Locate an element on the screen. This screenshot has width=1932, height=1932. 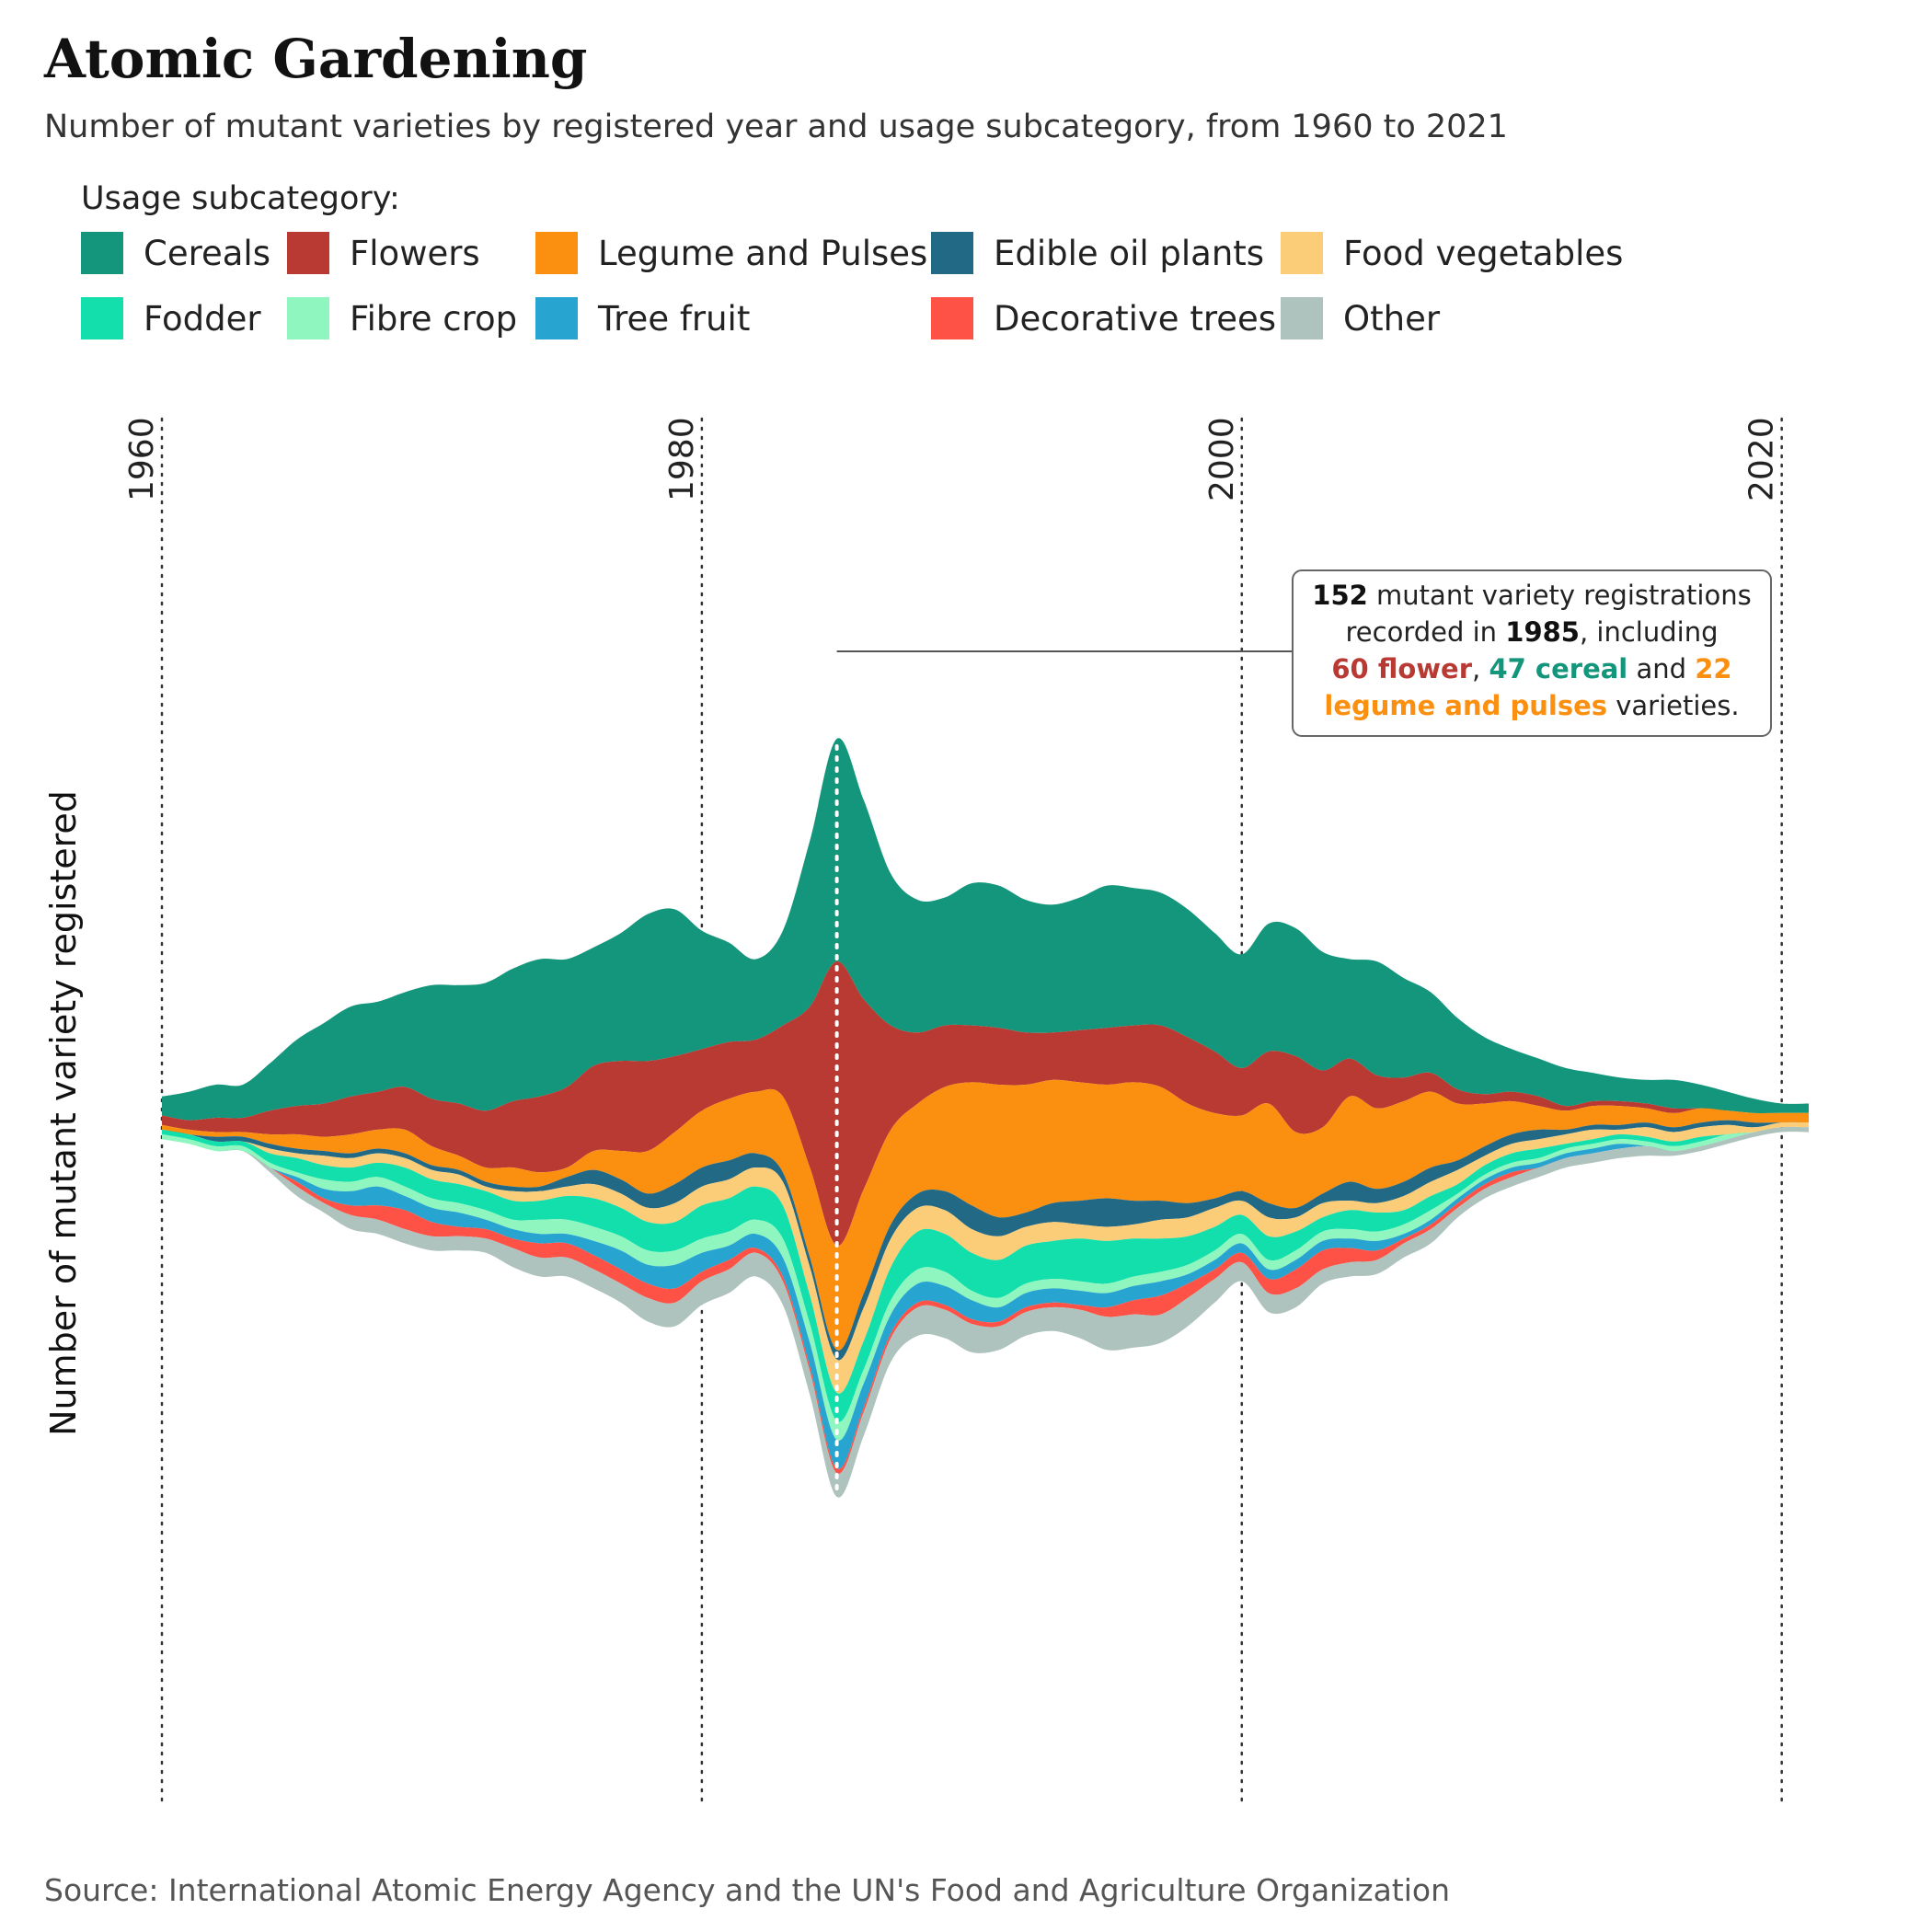
stream-legume-and-pulses is located at coordinates (985, 1215).